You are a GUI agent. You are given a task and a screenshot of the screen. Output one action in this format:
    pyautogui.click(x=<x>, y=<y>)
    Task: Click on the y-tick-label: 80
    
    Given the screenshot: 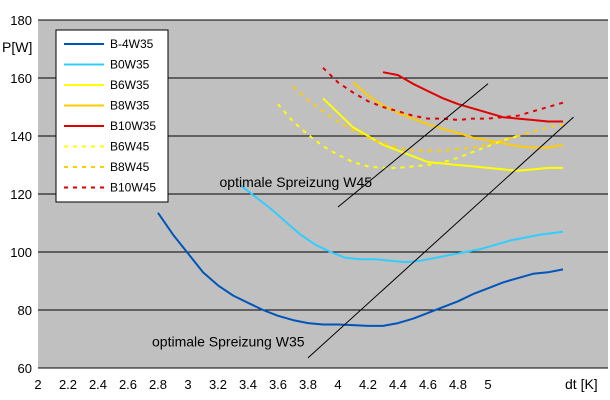 What is the action you would take?
    pyautogui.click(x=25, y=310)
    